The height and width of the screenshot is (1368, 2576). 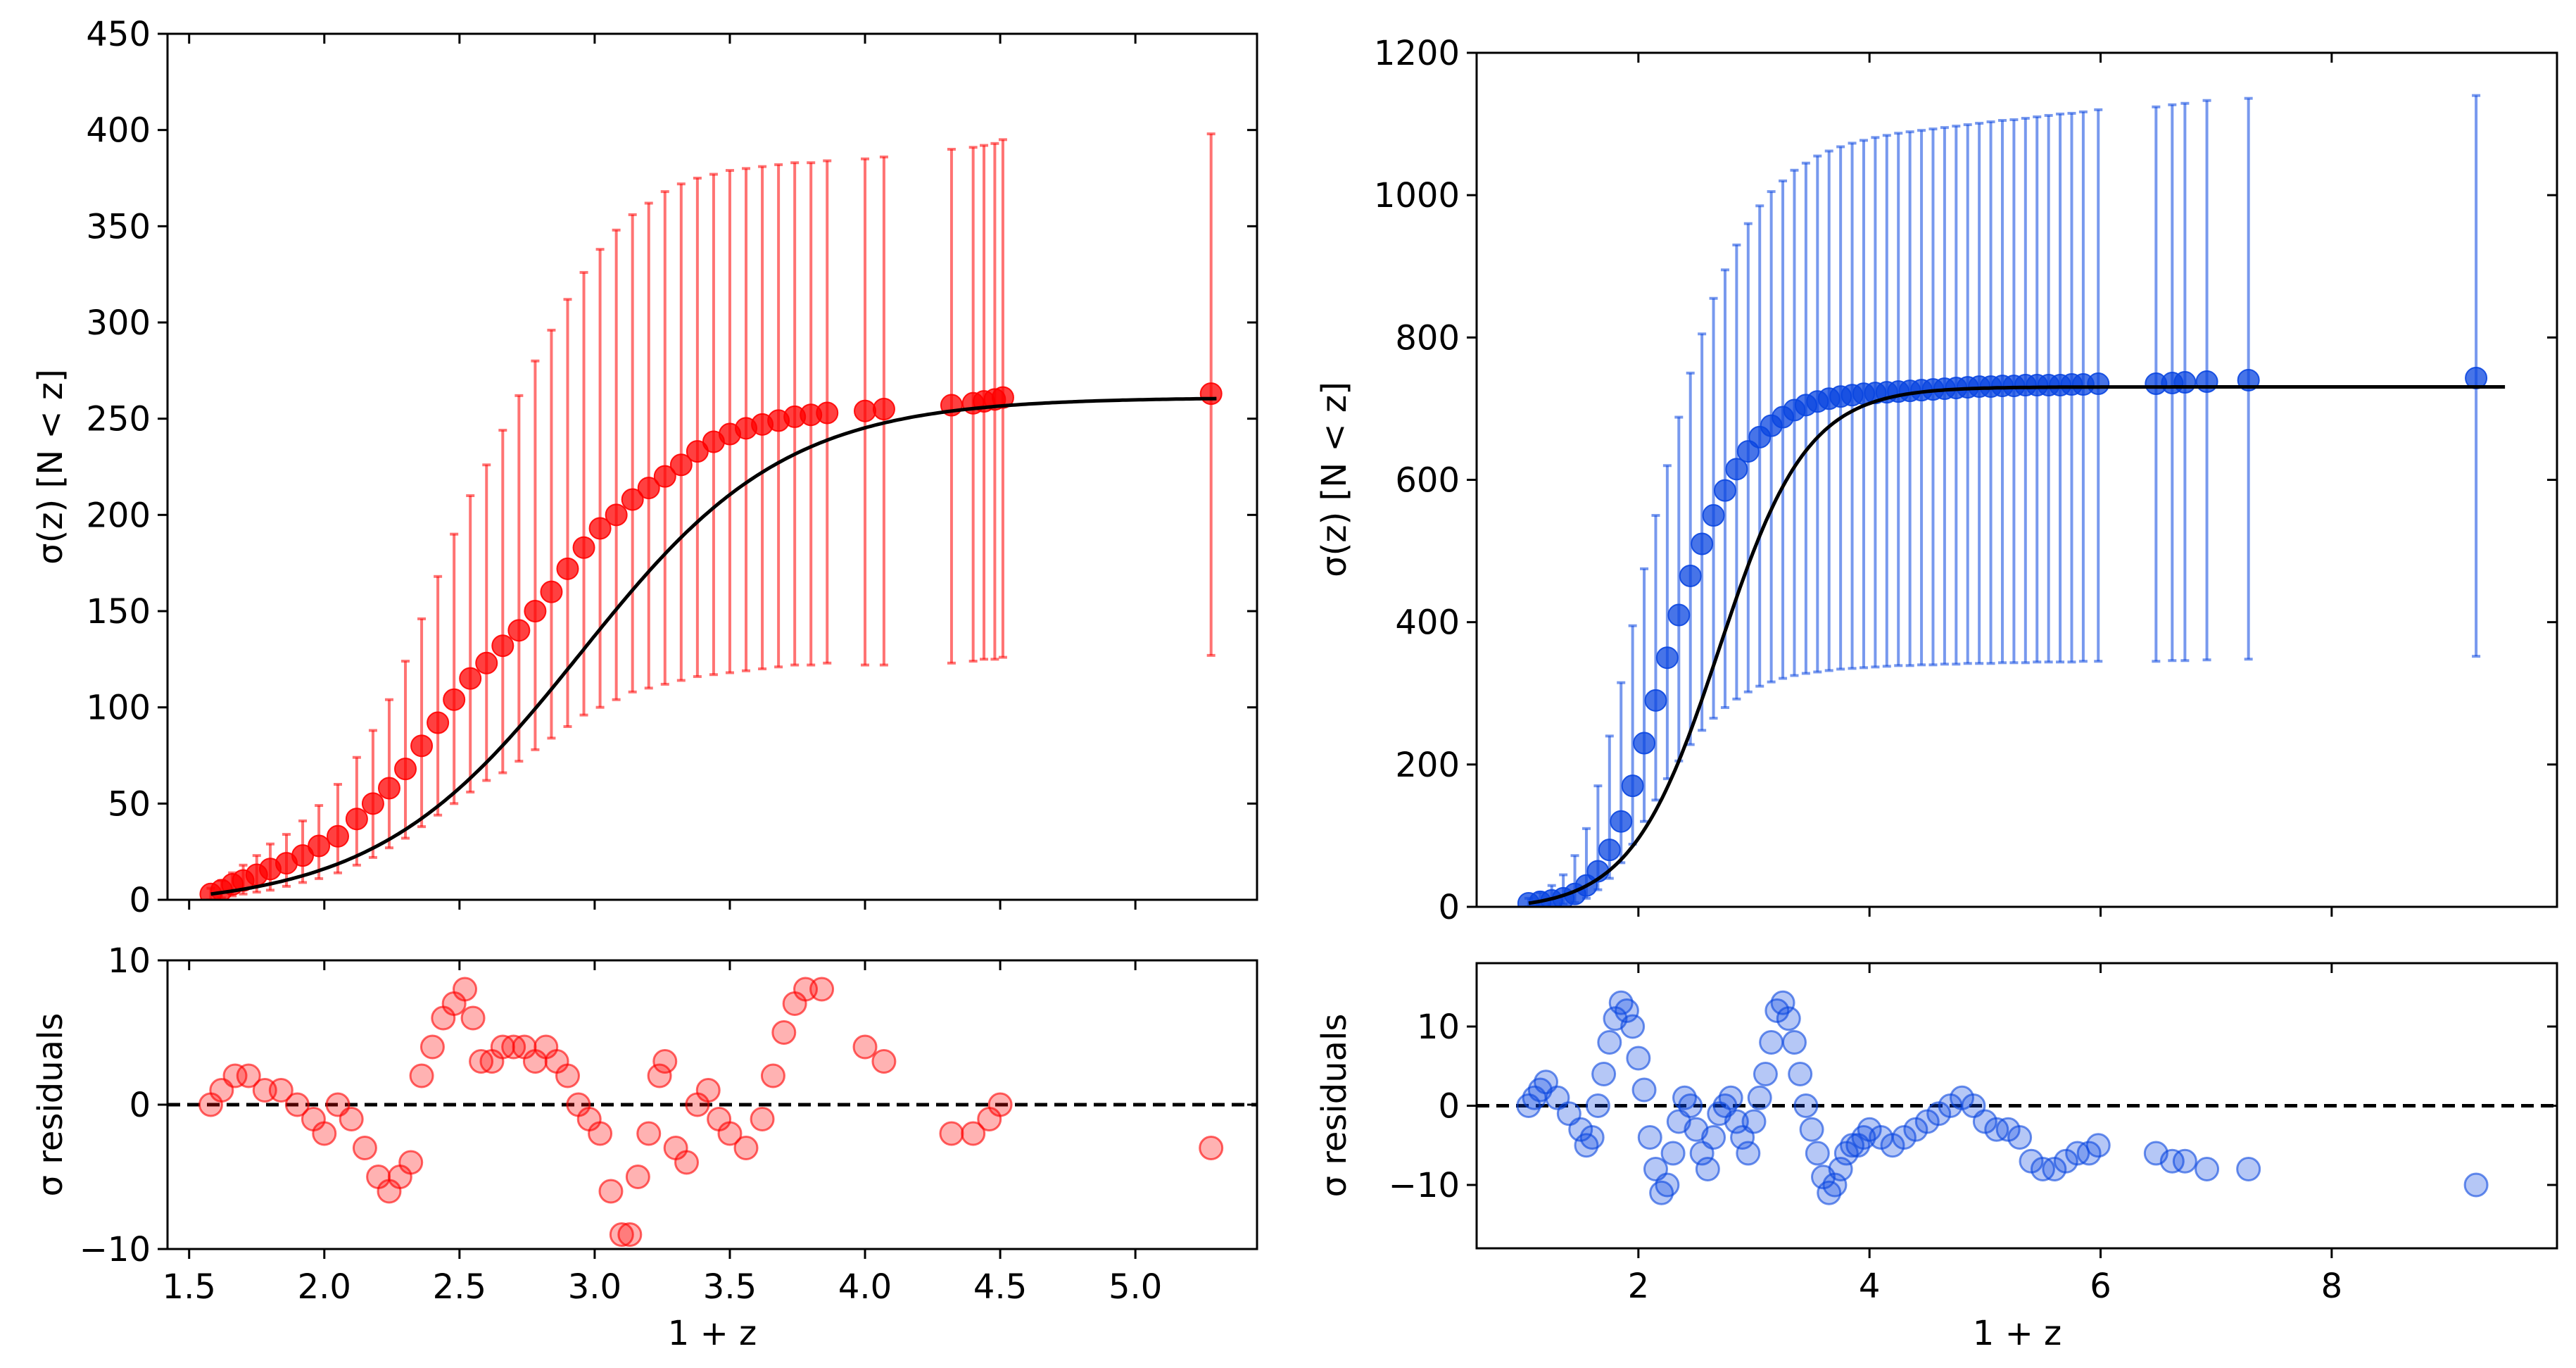 What do you see at coordinates (1427, 623) in the screenshot?
I see `right-main-ytick-label: 400` at bounding box center [1427, 623].